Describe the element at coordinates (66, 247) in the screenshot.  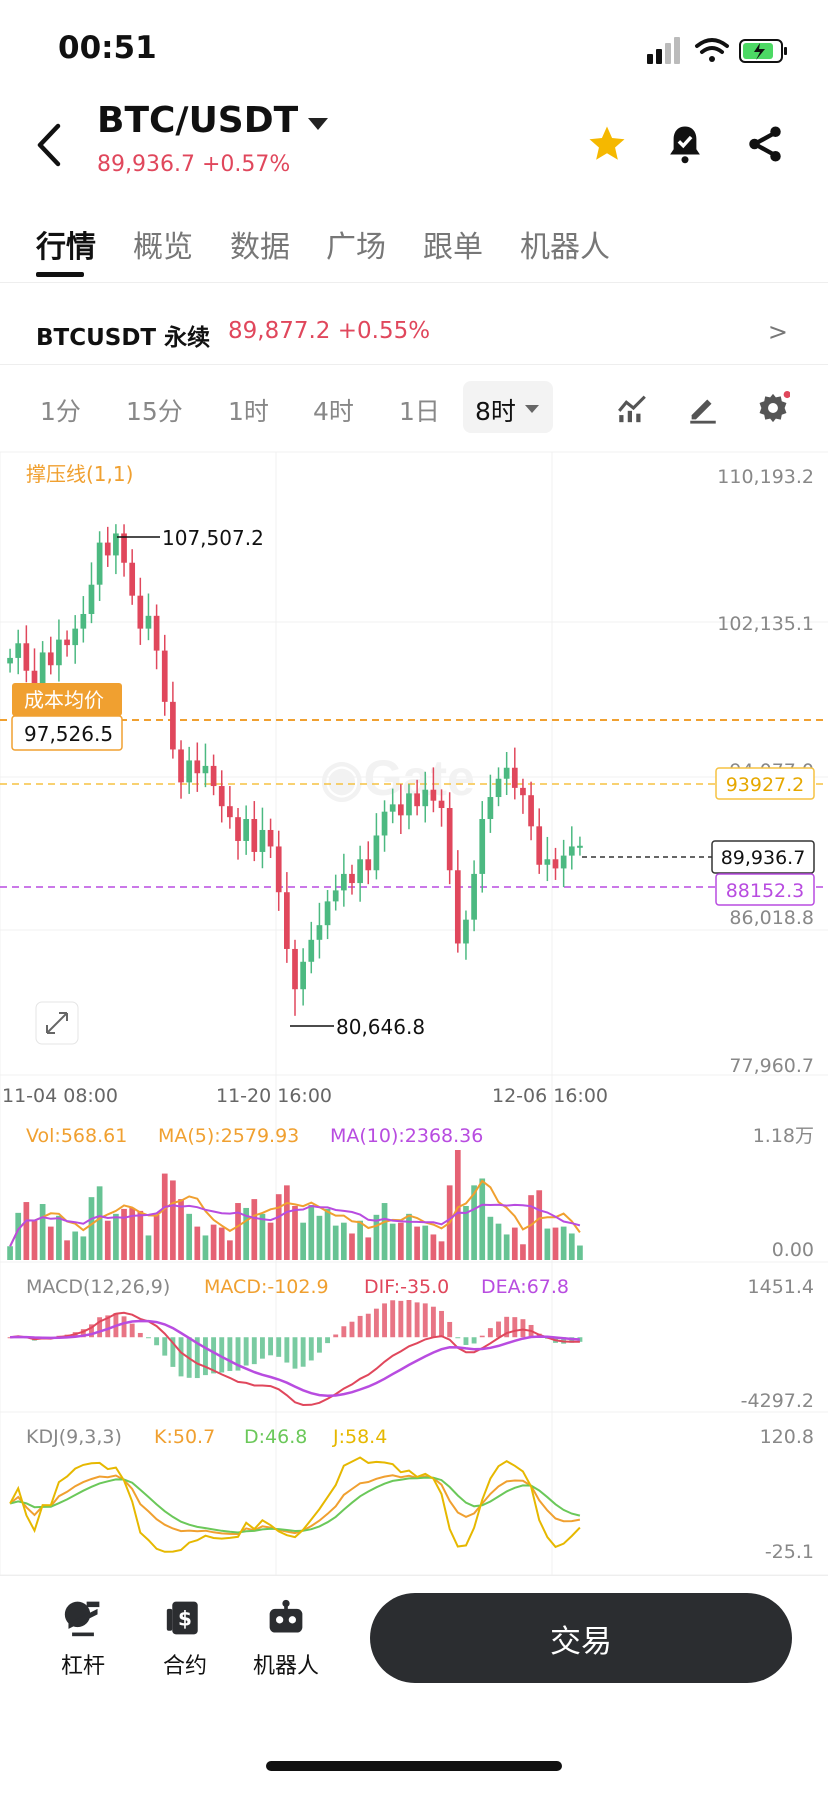
I see `tab-market: 行情` at that location.